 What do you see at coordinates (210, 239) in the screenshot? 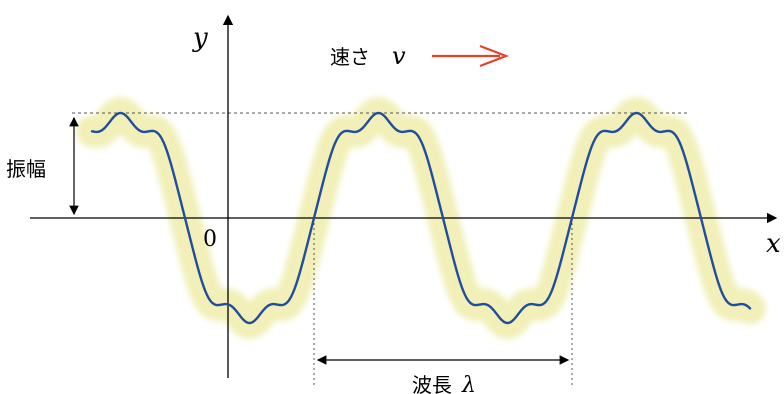
I see `origin-label: 0` at bounding box center [210, 239].